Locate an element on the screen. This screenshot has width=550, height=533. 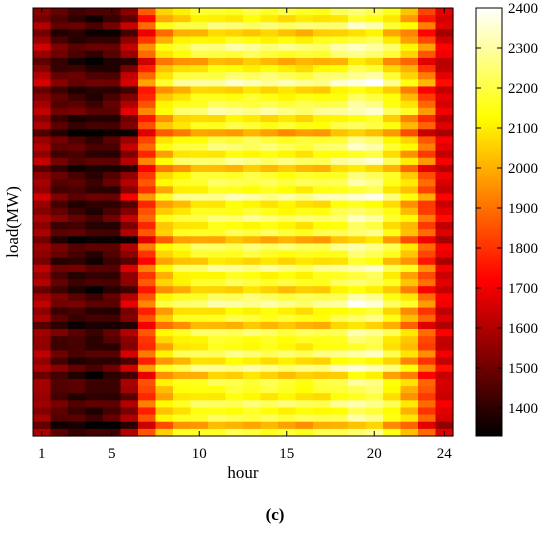
x-axis-label: hour is located at coordinates (243, 472).